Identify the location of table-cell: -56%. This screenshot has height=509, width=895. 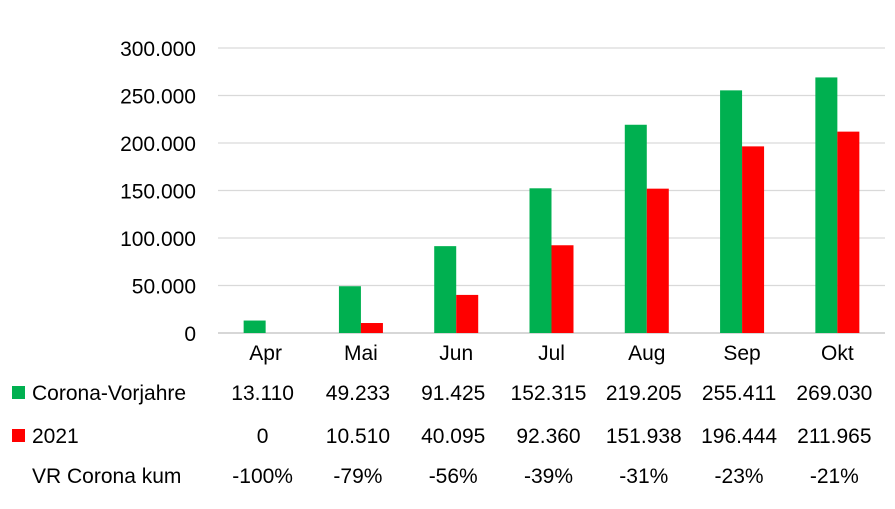
(453, 476).